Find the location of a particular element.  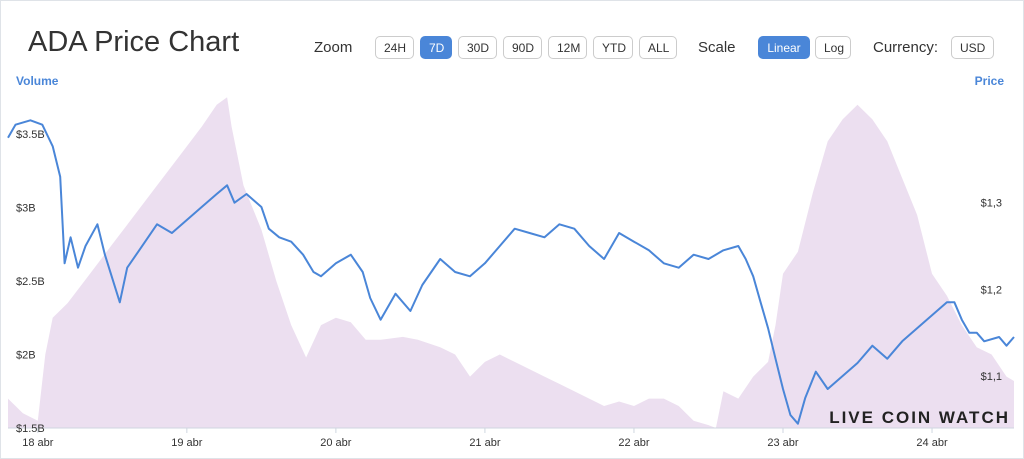

scale-label: Scale is located at coordinates (717, 47).